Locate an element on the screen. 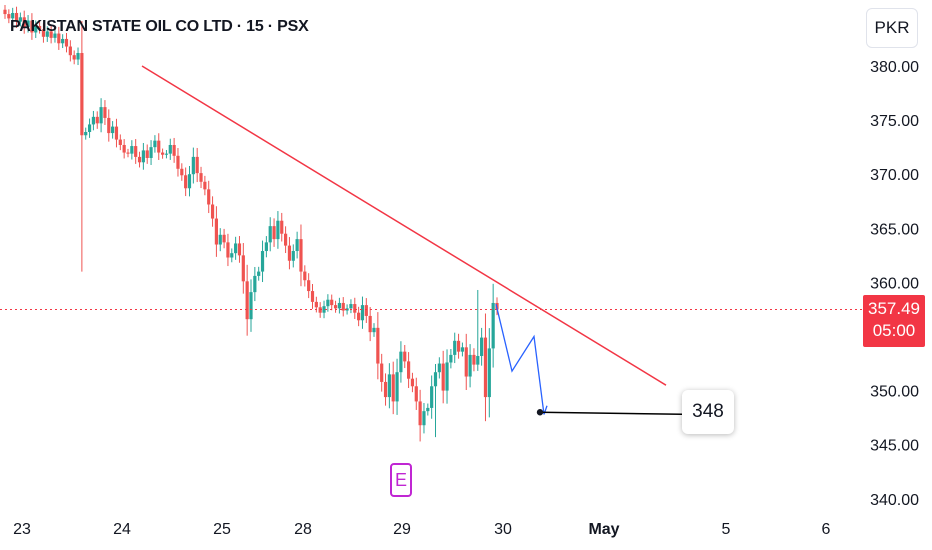  currency-button: PKR is located at coordinates (892, 28).